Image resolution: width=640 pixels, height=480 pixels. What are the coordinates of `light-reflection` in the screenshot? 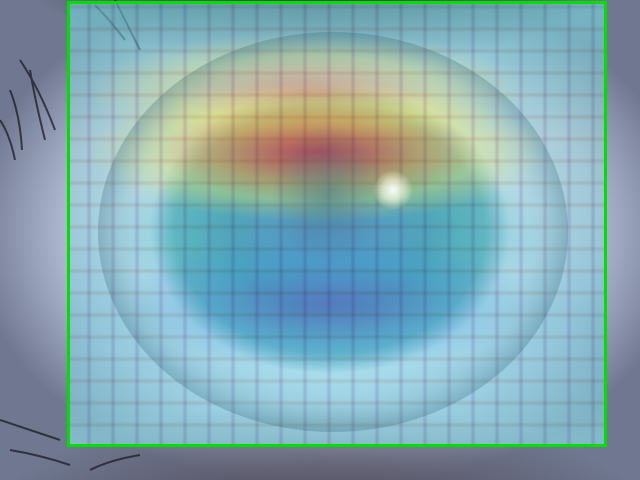 It's located at (393, 190).